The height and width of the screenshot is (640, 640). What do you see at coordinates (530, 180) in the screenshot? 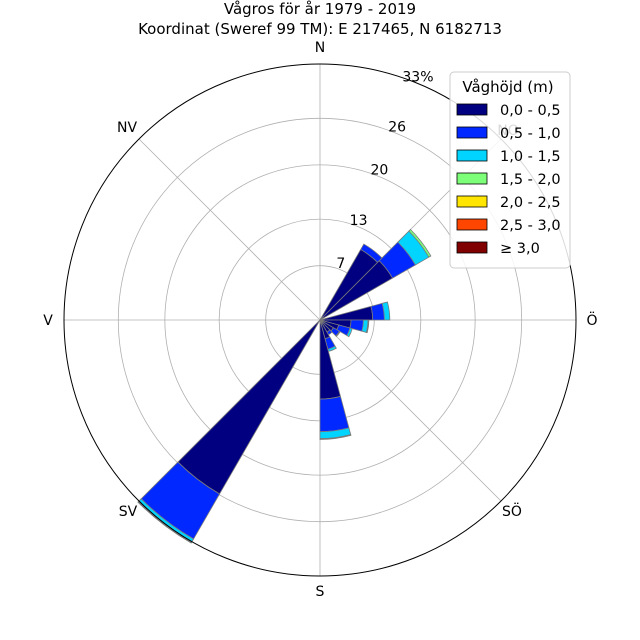
I see `legend-label: 1,5 - 2,0` at bounding box center [530, 180].